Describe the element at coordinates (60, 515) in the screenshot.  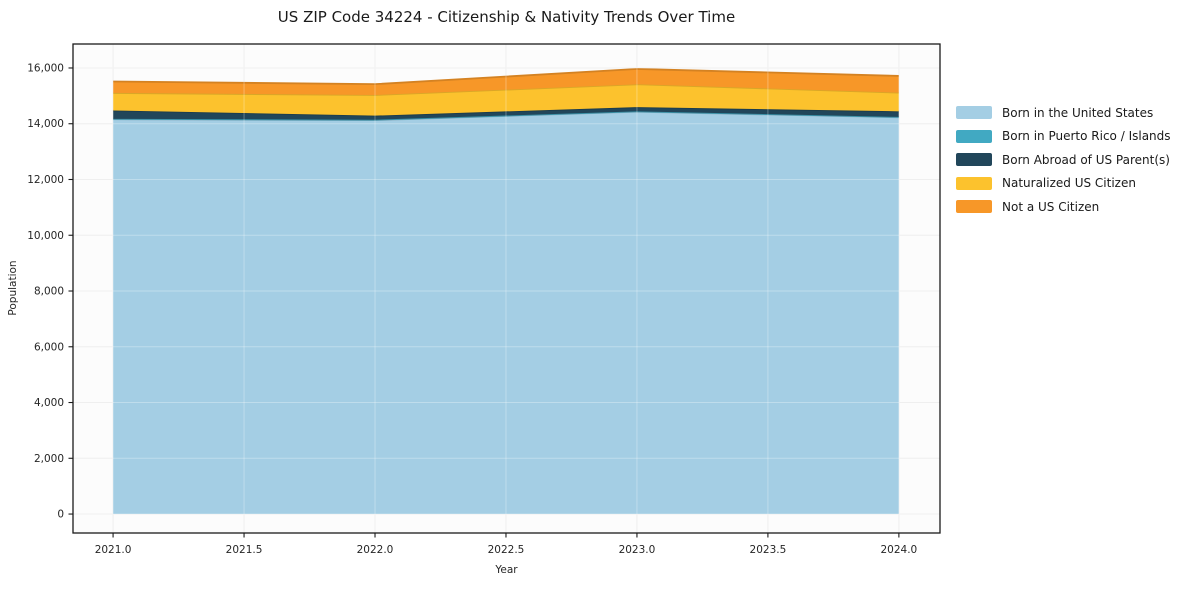
I see `svg-text: 0` at that location.